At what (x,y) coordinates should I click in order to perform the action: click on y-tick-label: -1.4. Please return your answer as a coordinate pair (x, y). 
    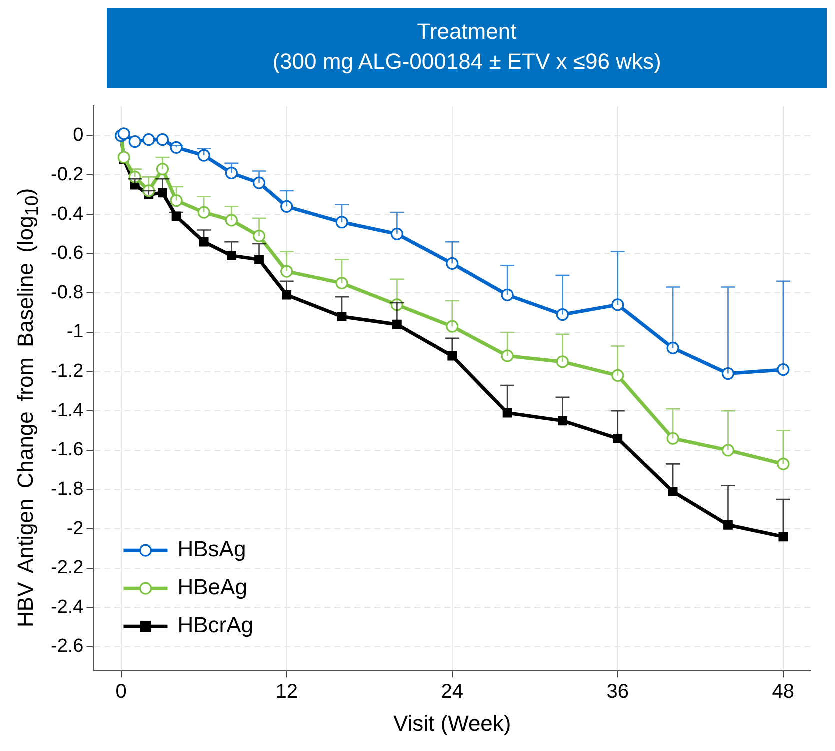
    Looking at the image, I should click on (67, 411).